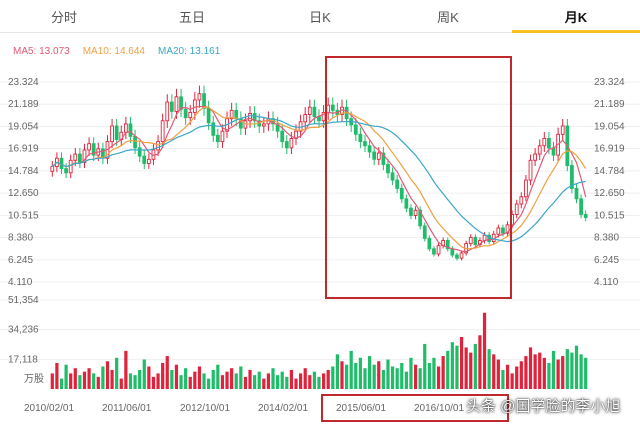  Describe the element at coordinates (576, 31) in the screenshot. I see `active-tab-underline` at that location.